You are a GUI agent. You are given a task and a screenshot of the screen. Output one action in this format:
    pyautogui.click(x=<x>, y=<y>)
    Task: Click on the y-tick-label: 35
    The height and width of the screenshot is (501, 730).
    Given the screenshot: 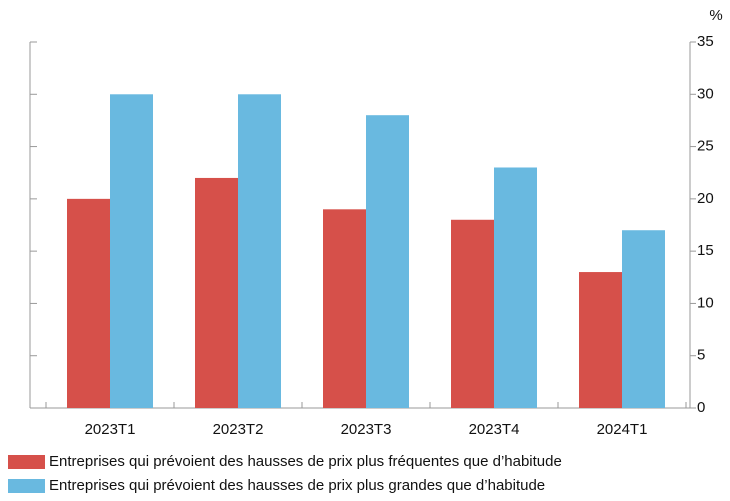 What is the action you would take?
    pyautogui.click(x=705, y=41)
    